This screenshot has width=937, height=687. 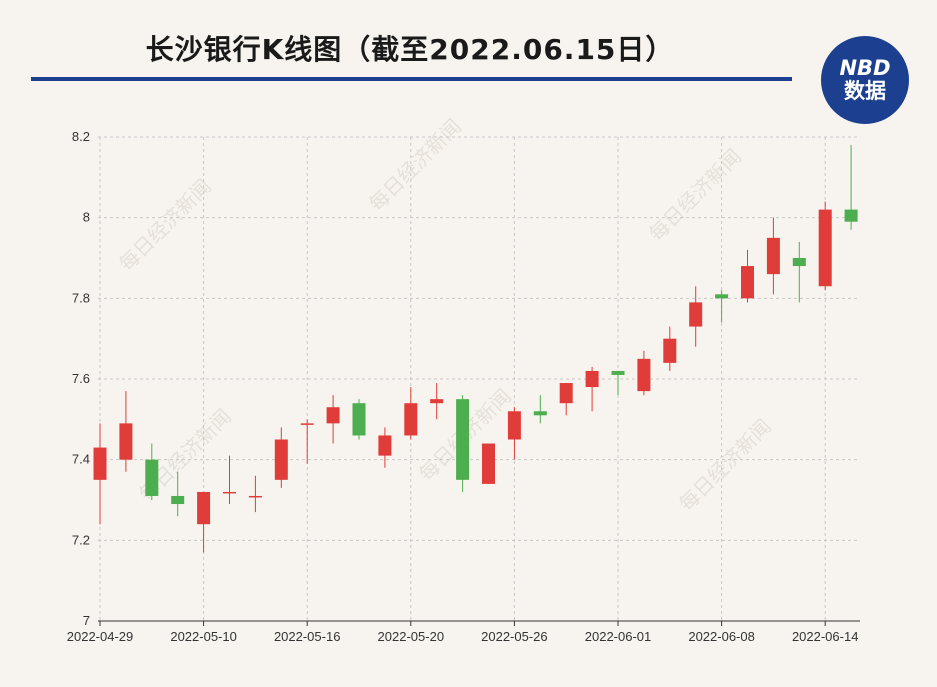 What do you see at coordinates (618, 636) in the screenshot?
I see `x-tick-label: 2022-06-01` at bounding box center [618, 636].